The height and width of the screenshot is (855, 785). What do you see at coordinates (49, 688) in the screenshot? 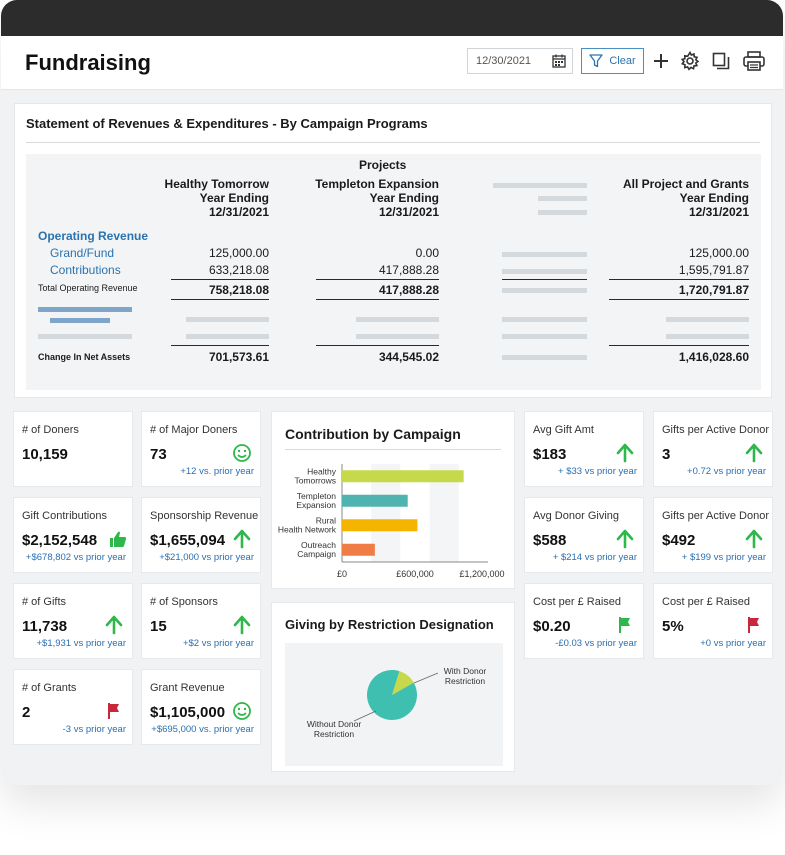
I see `kpi-label: # of Grants` at bounding box center [49, 688].